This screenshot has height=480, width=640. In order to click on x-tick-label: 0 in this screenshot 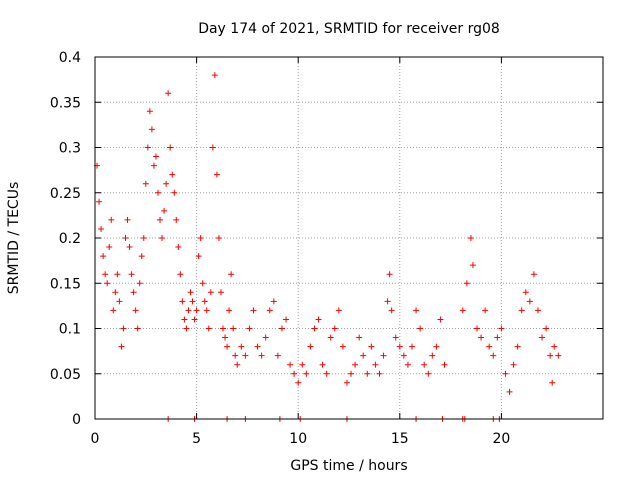, I will do `click(95, 439)`.